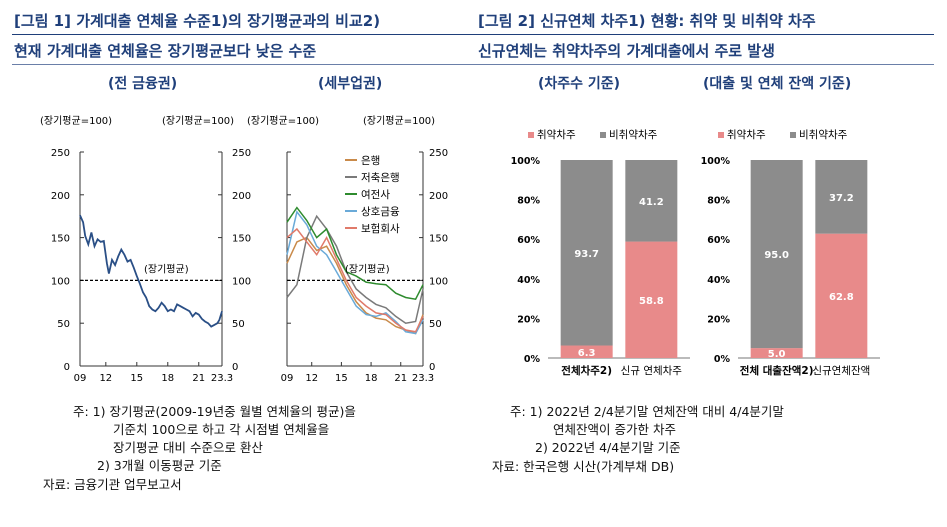  Describe the element at coordinates (214, 411) in the screenshot. I see `fig1-note-1: 주: 1) 장기평균(2009-19년중 월별 연체율의 평균)을` at that location.